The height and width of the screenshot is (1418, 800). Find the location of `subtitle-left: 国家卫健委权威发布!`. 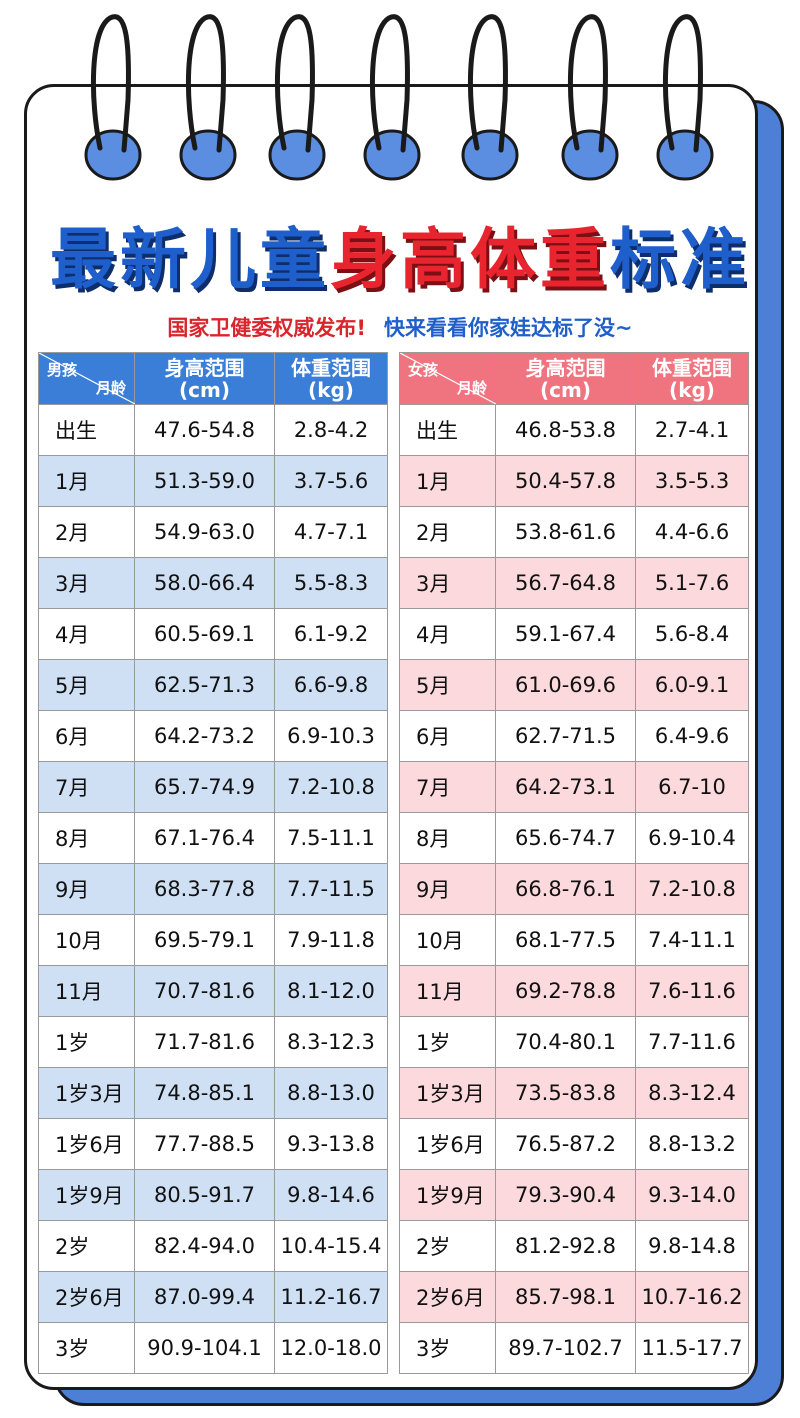

subtitle-left: 国家卫健委权威发布! is located at coordinates (266, 328).